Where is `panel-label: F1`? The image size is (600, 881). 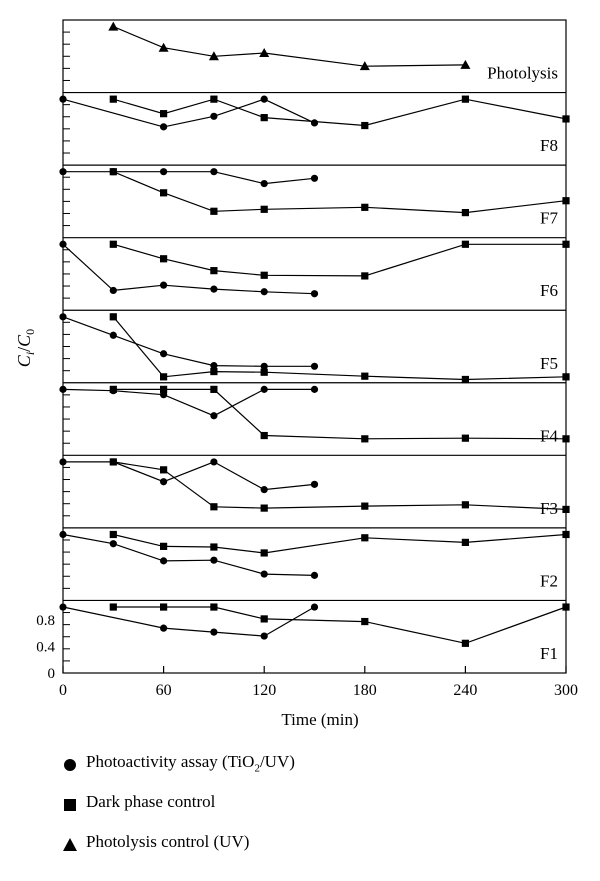
panel-label: F1 is located at coordinates (549, 653).